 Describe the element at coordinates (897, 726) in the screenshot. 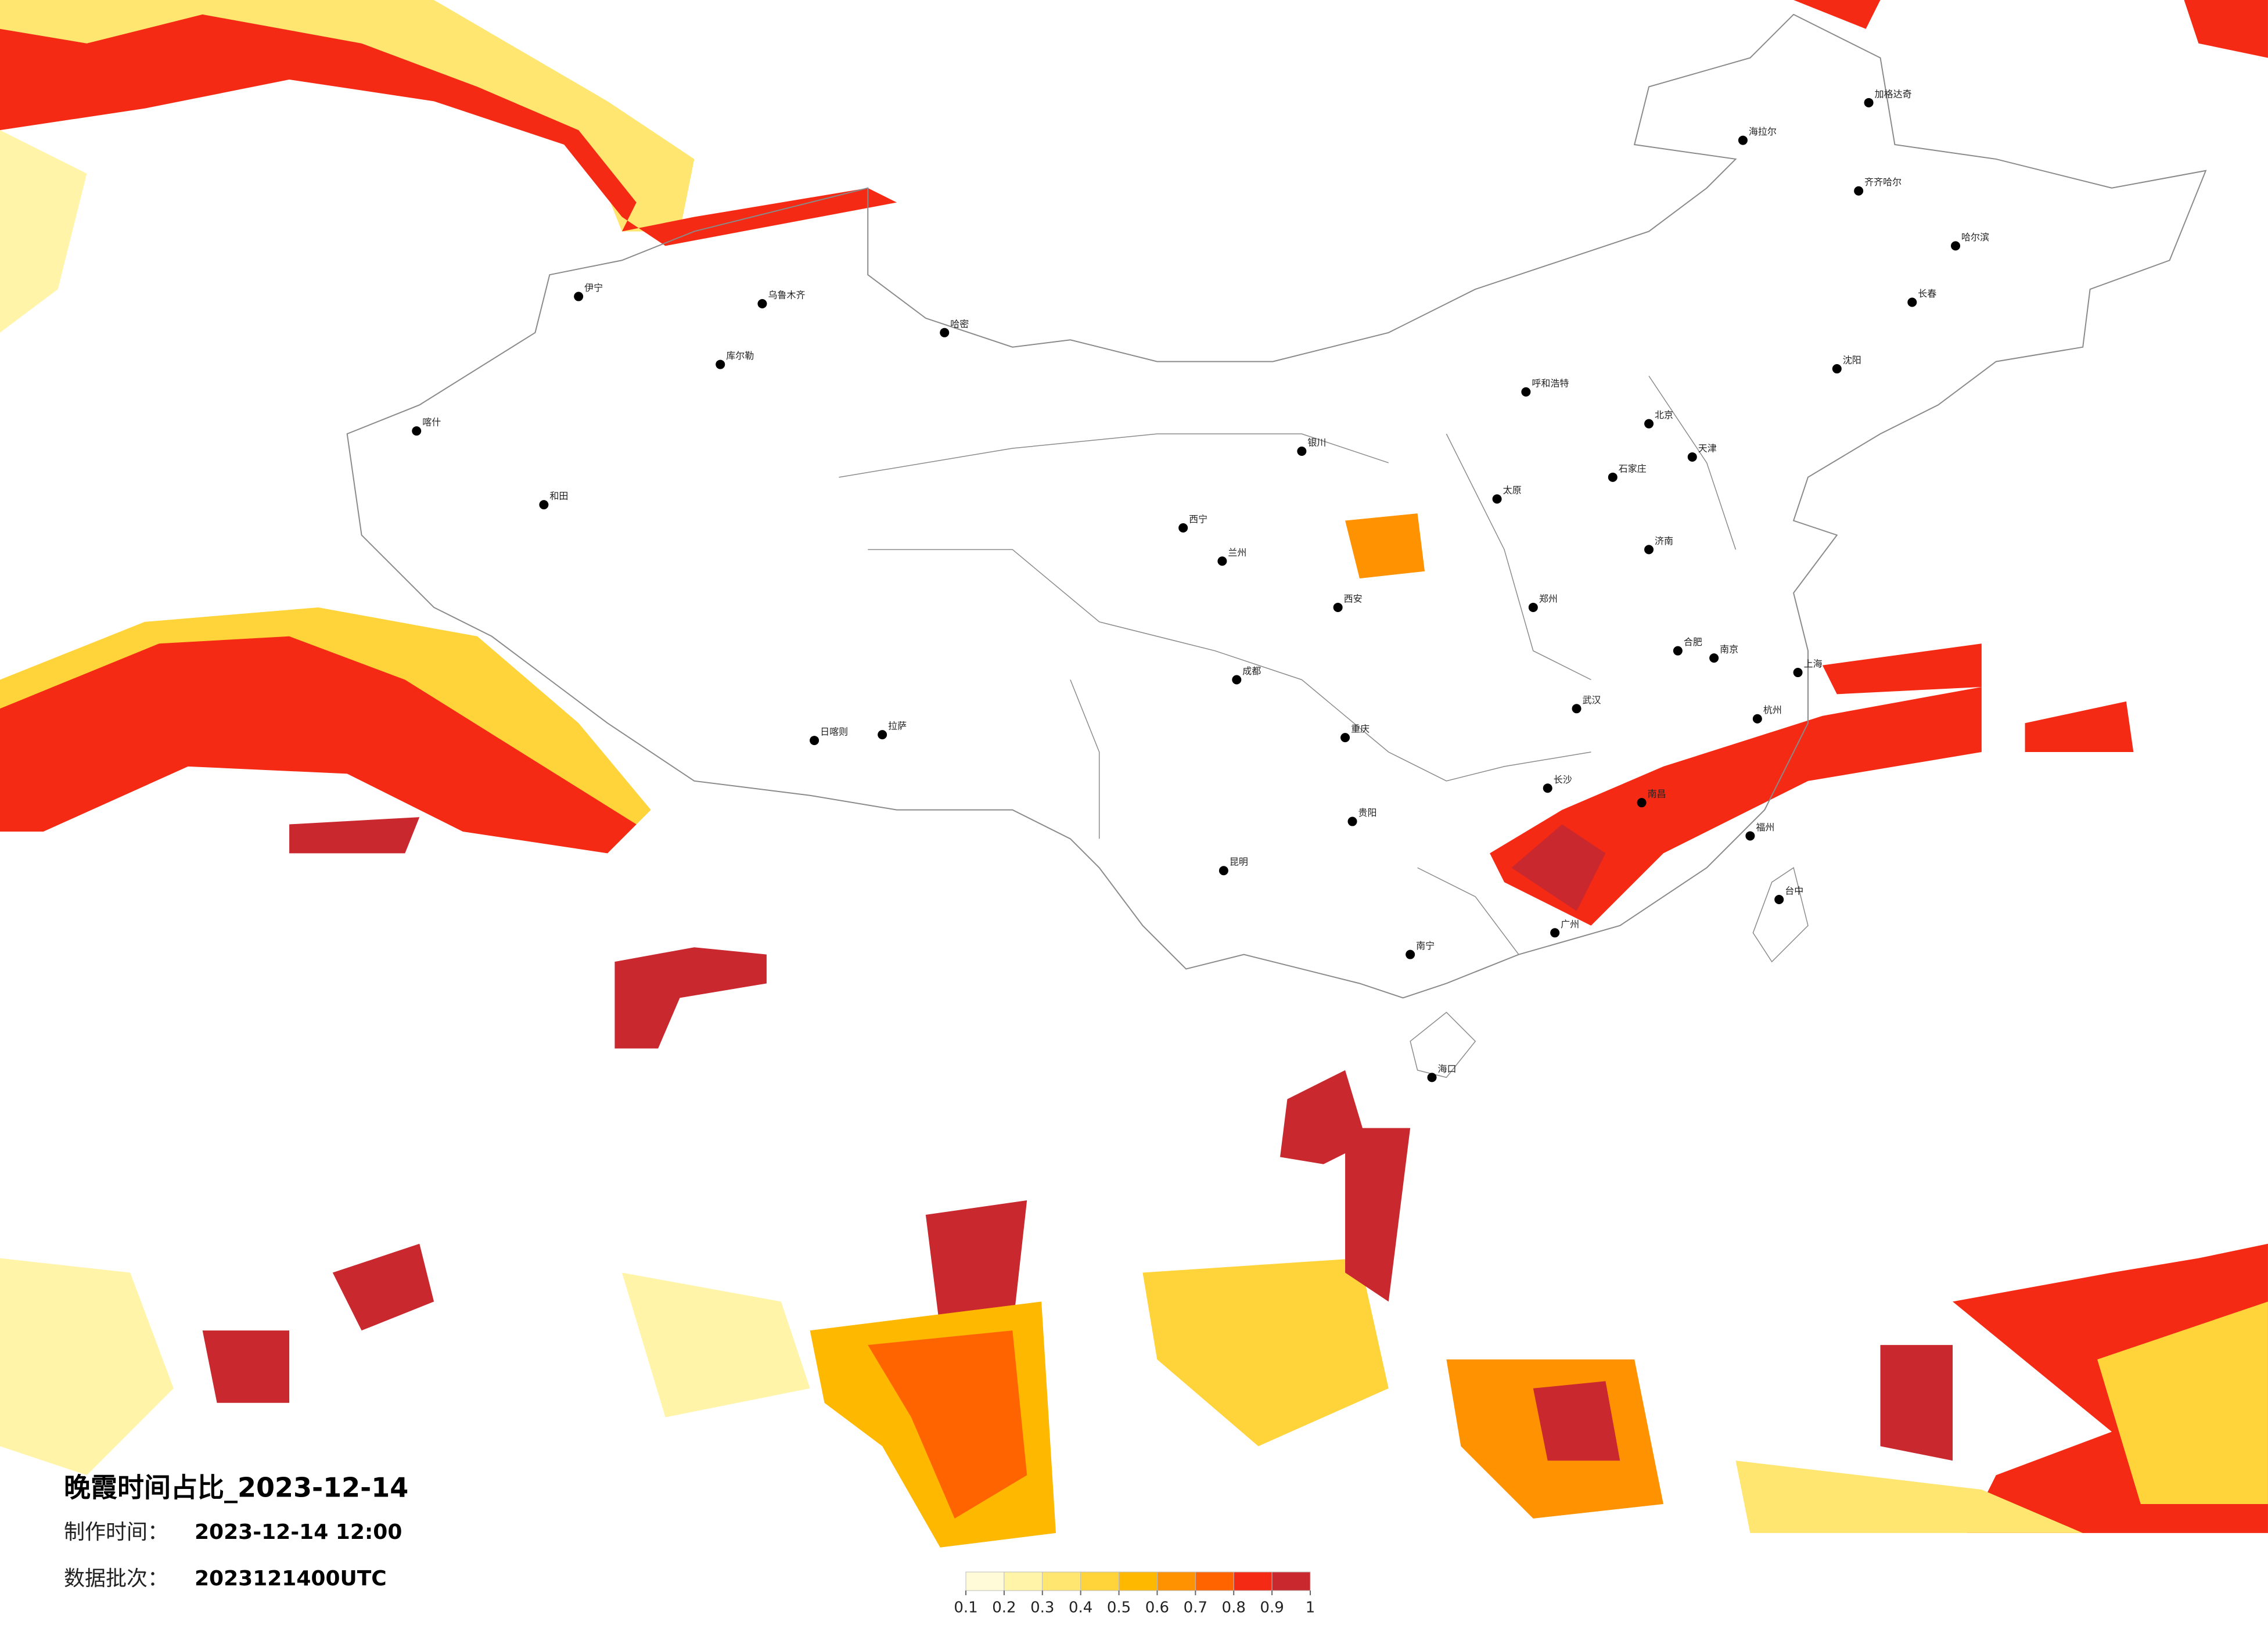

I see `city-label: 拉萨` at that location.